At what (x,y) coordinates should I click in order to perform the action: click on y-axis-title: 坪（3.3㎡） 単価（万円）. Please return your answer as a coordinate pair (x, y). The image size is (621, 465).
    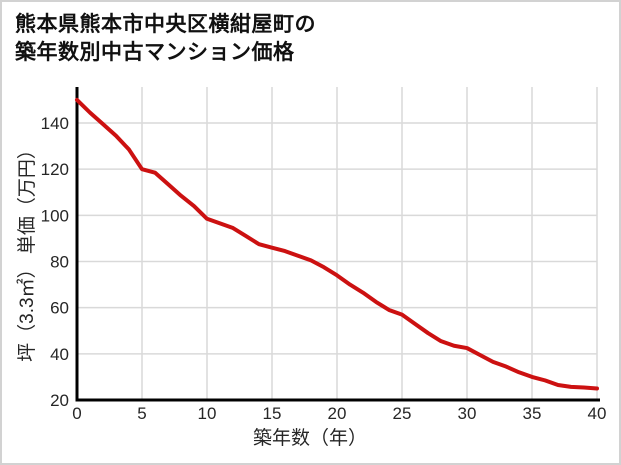
    Looking at the image, I should click on (26, 251).